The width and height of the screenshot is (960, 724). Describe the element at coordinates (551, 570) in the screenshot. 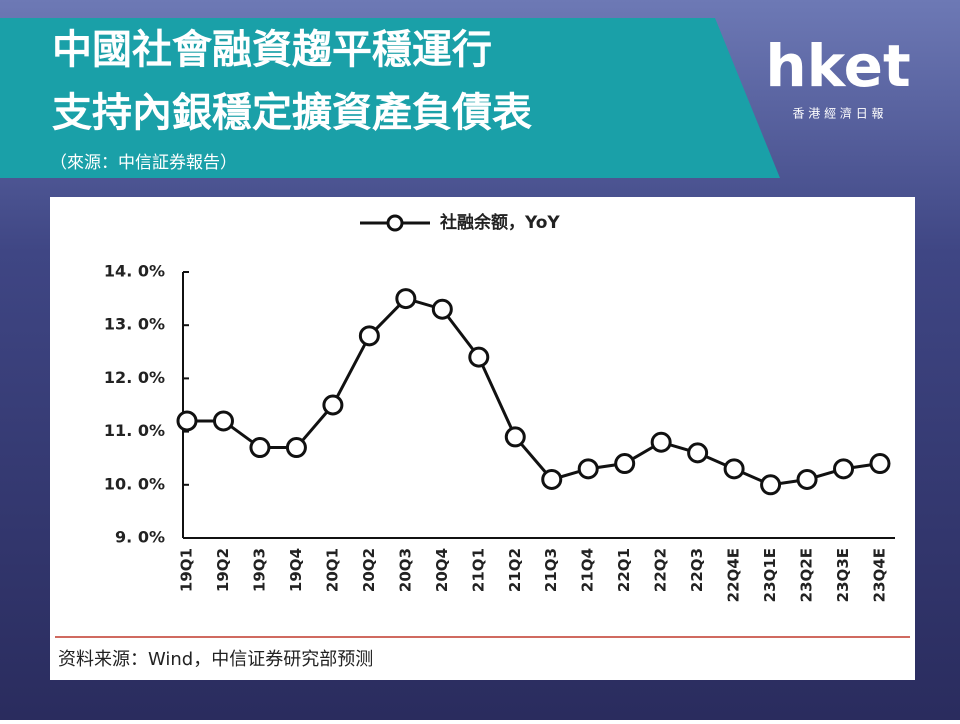

I see `x-tick-label: 21Q3` at that location.